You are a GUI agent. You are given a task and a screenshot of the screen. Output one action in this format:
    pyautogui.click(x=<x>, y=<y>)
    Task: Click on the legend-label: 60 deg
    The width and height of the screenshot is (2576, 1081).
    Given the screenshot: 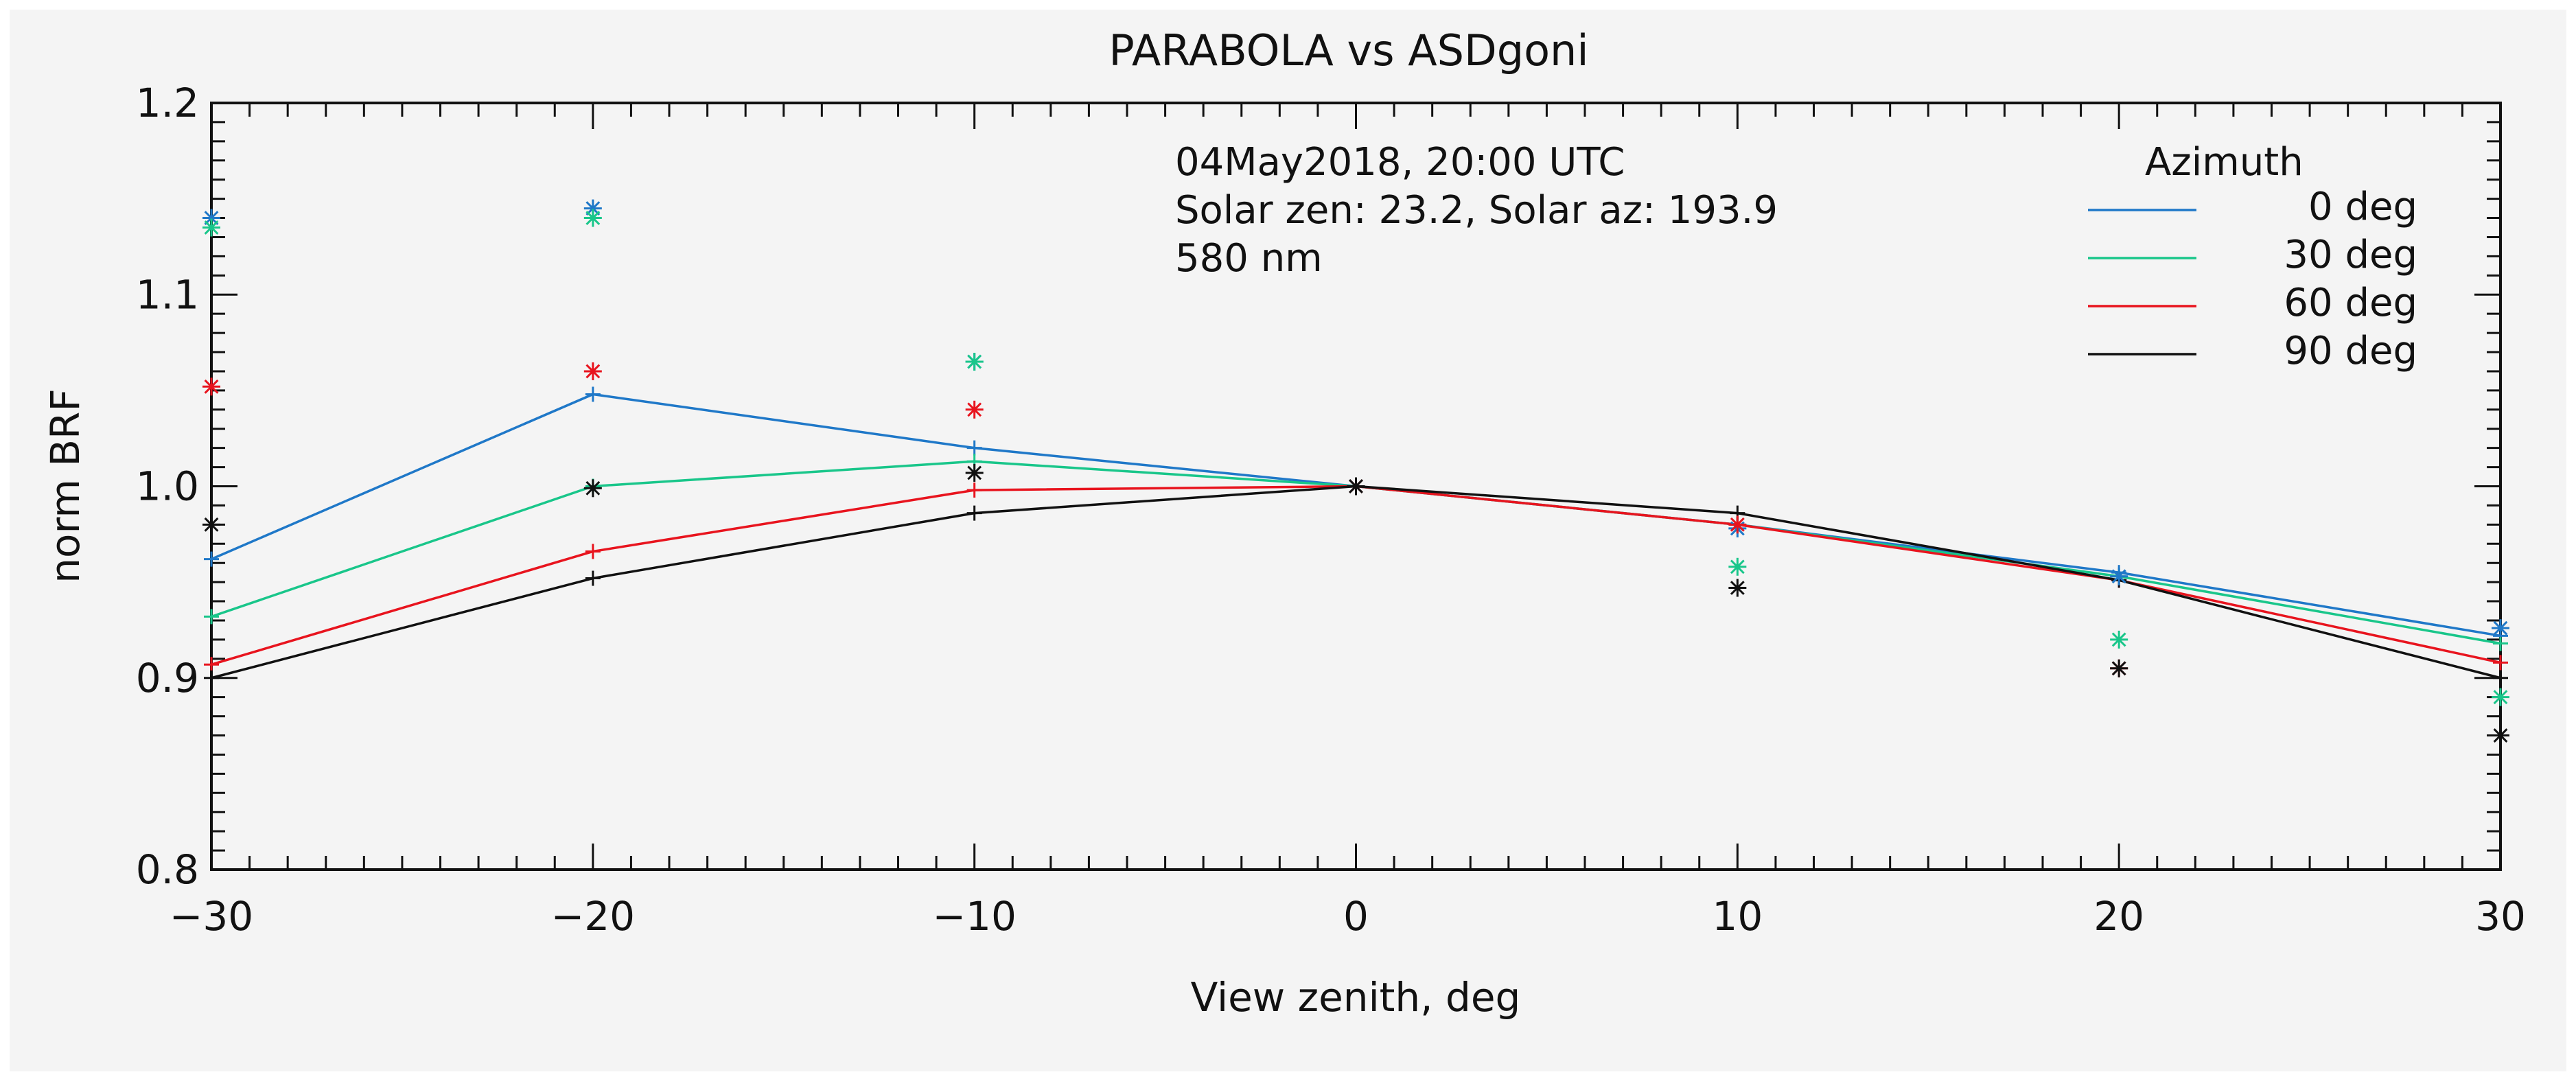 What is the action you would take?
    pyautogui.click(x=2350, y=303)
    